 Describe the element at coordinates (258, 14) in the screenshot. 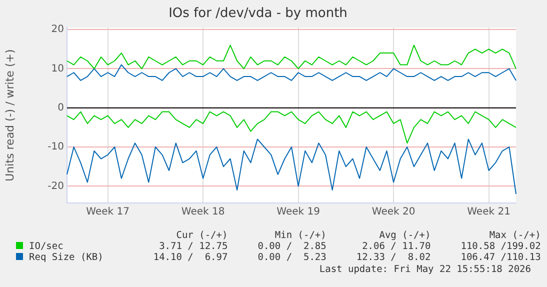

I see `chart-title: IOs for /dev/vda - by month` at that location.